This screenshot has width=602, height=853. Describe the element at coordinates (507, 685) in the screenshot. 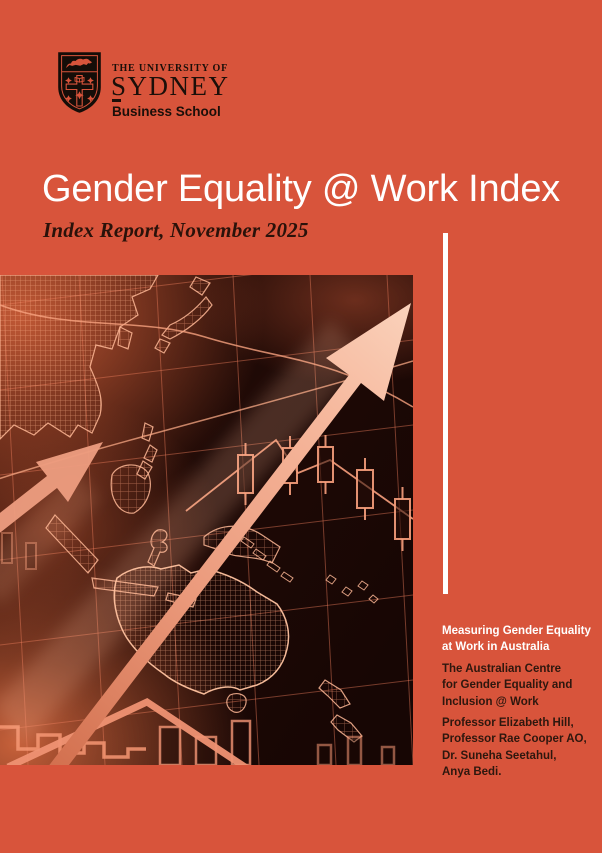

I see `footer-organisation-line: for Gender Equality and` at that location.